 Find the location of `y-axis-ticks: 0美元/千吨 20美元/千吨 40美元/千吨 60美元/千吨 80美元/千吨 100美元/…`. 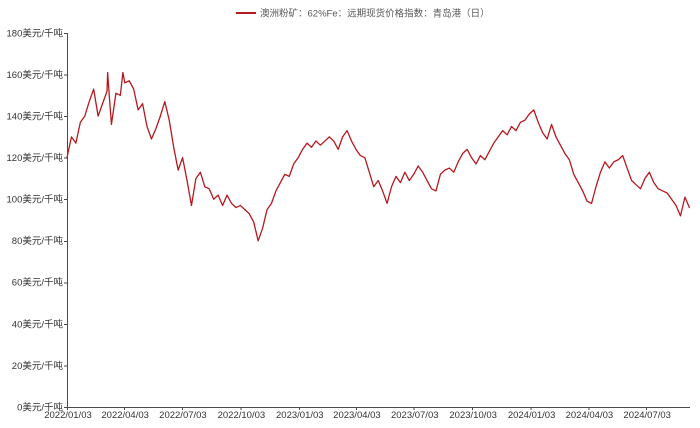

y-axis-ticks: 0美元/千吨 20美元/千吨 40美元/千吨 60美元/千吨 80美元/千吨 100美元/… is located at coordinates (37, 220).